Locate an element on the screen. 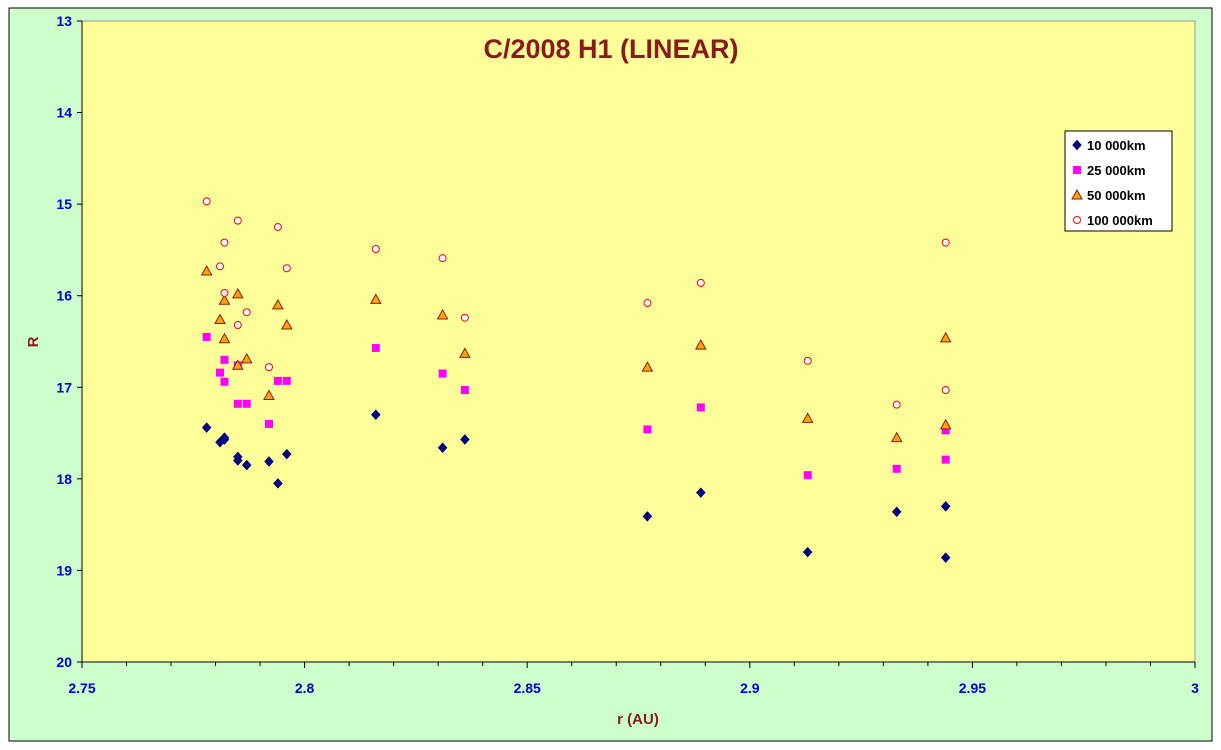  y-tick-label: 17 is located at coordinates (64, 387).